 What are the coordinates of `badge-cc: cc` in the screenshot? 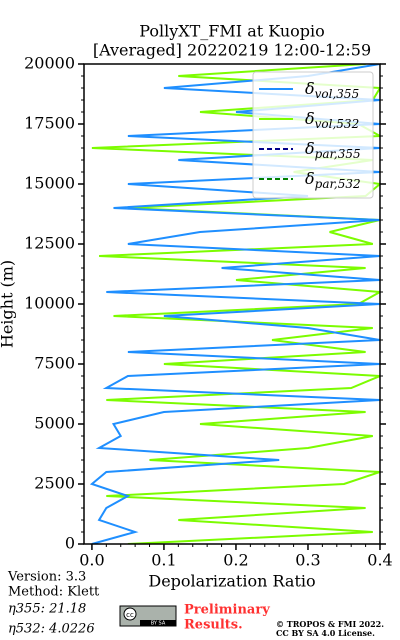 It's located at (130, 615).